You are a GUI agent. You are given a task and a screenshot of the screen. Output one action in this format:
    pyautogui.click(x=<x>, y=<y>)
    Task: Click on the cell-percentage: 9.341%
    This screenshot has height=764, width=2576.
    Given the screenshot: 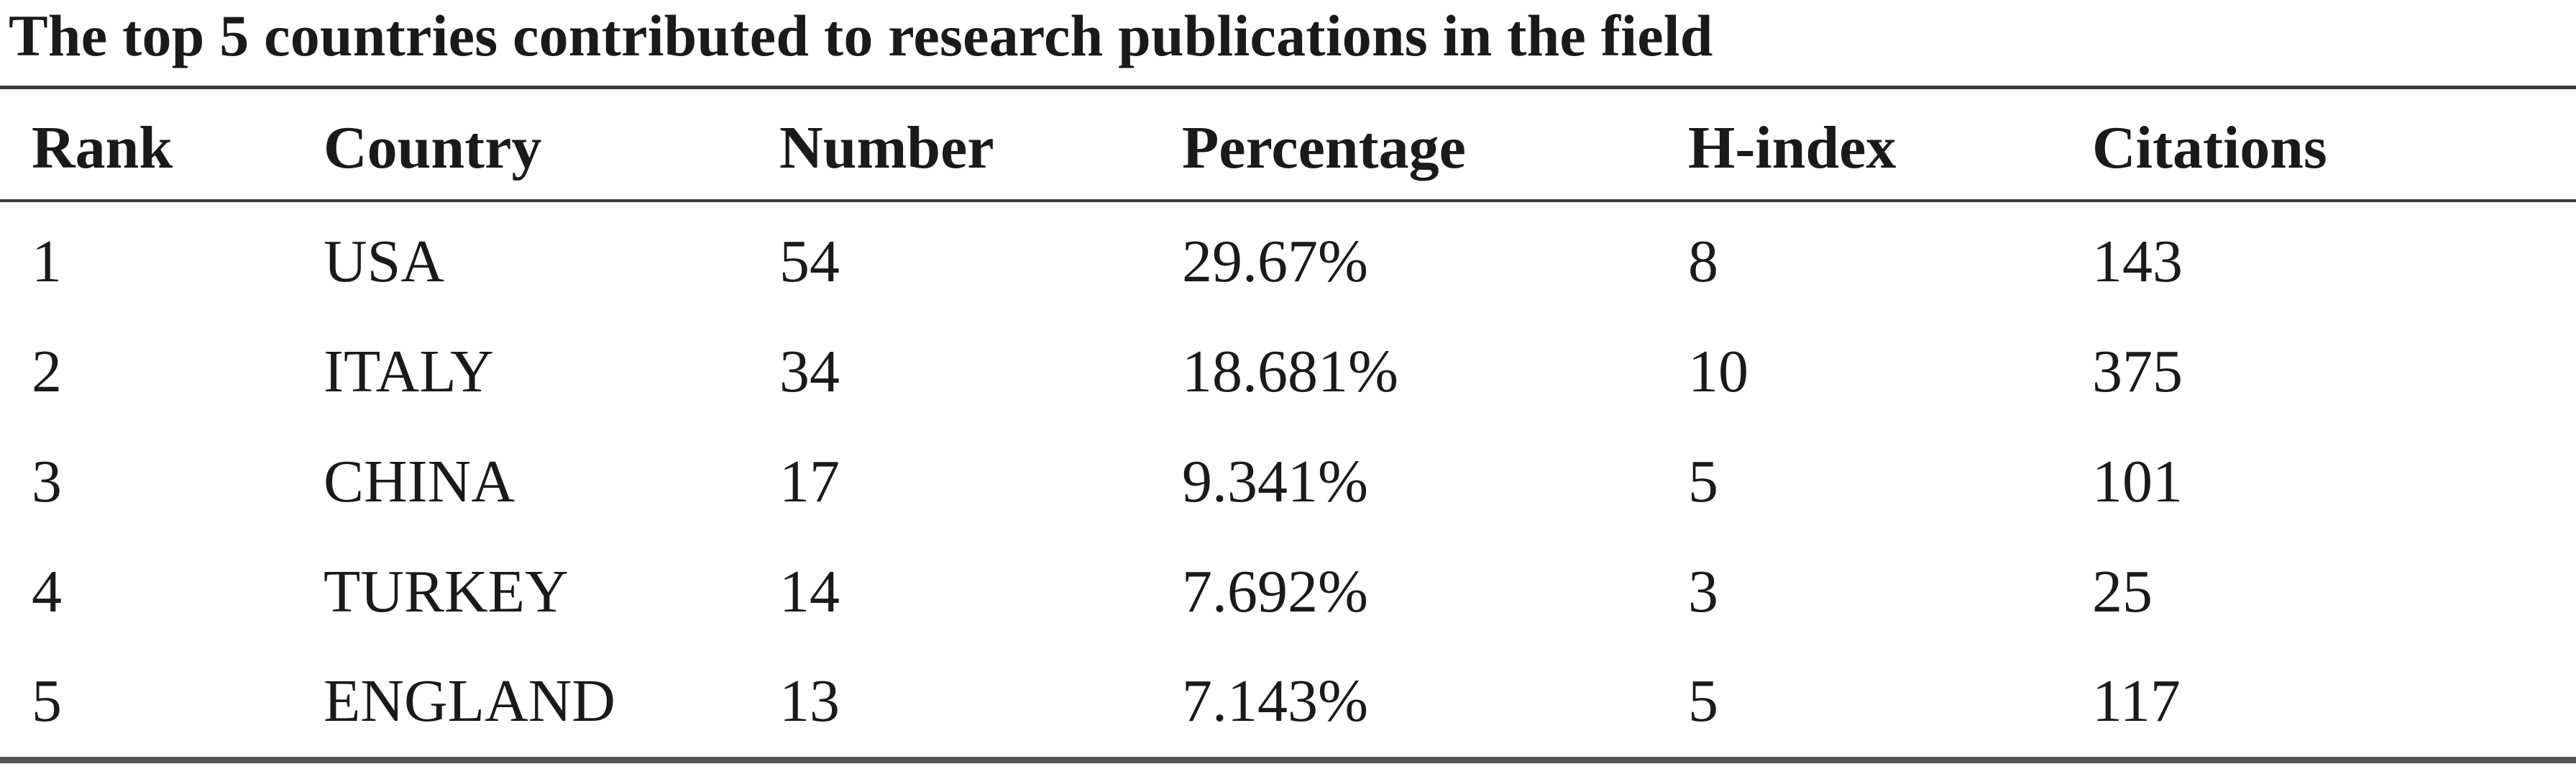 What is the action you would take?
    pyautogui.click(x=1275, y=481)
    